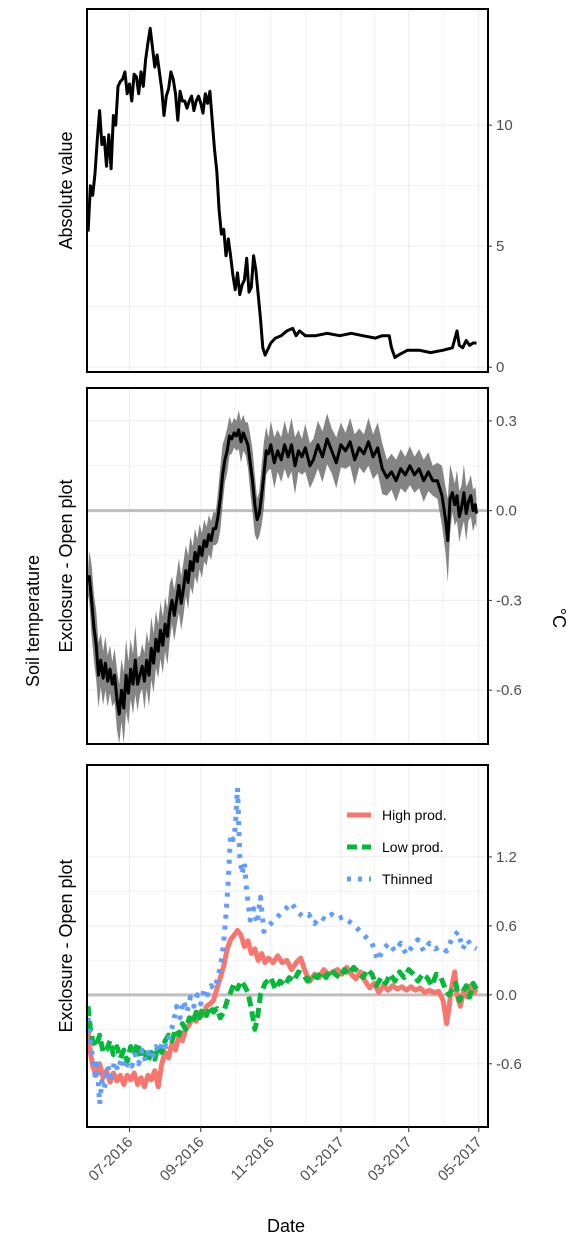 This screenshot has width=571, height=1239. Describe the element at coordinates (559, 618) in the screenshot. I see `right-unit-label: °C` at that location.